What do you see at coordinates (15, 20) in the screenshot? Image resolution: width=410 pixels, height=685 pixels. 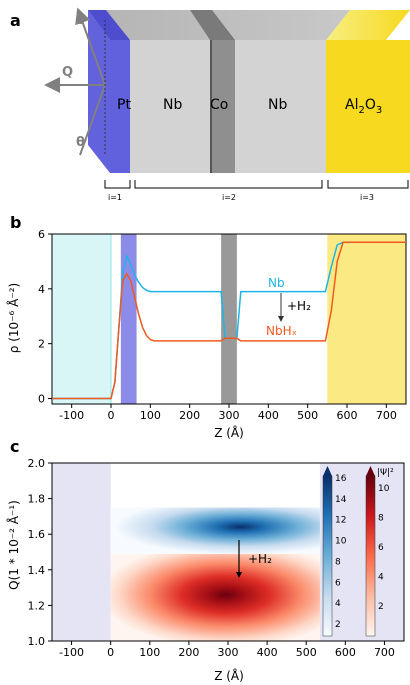 I see `panel-a-label: a` at bounding box center [15, 20].